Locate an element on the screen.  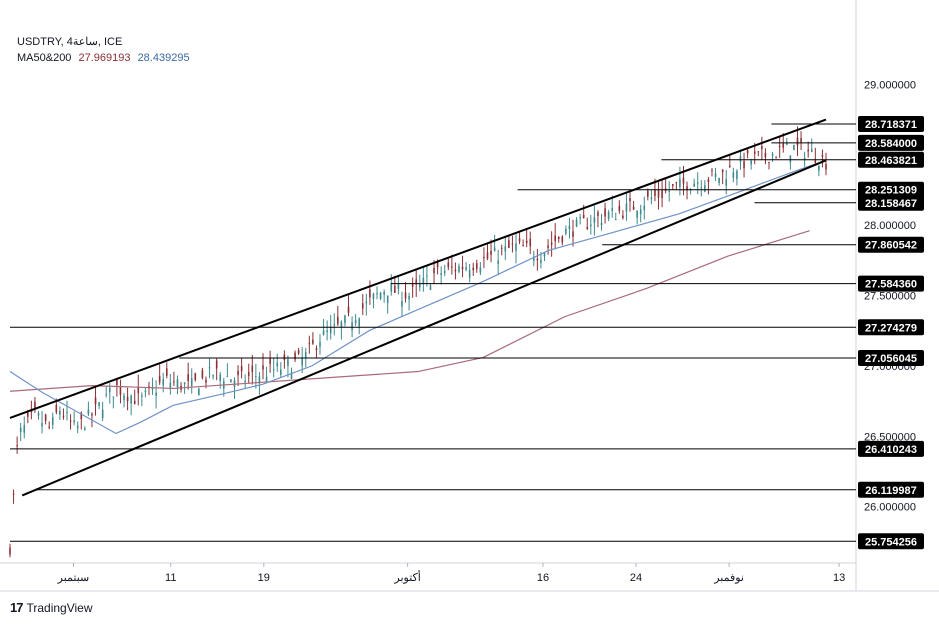
y-tick-label: 29.000000 is located at coordinates (890, 85).